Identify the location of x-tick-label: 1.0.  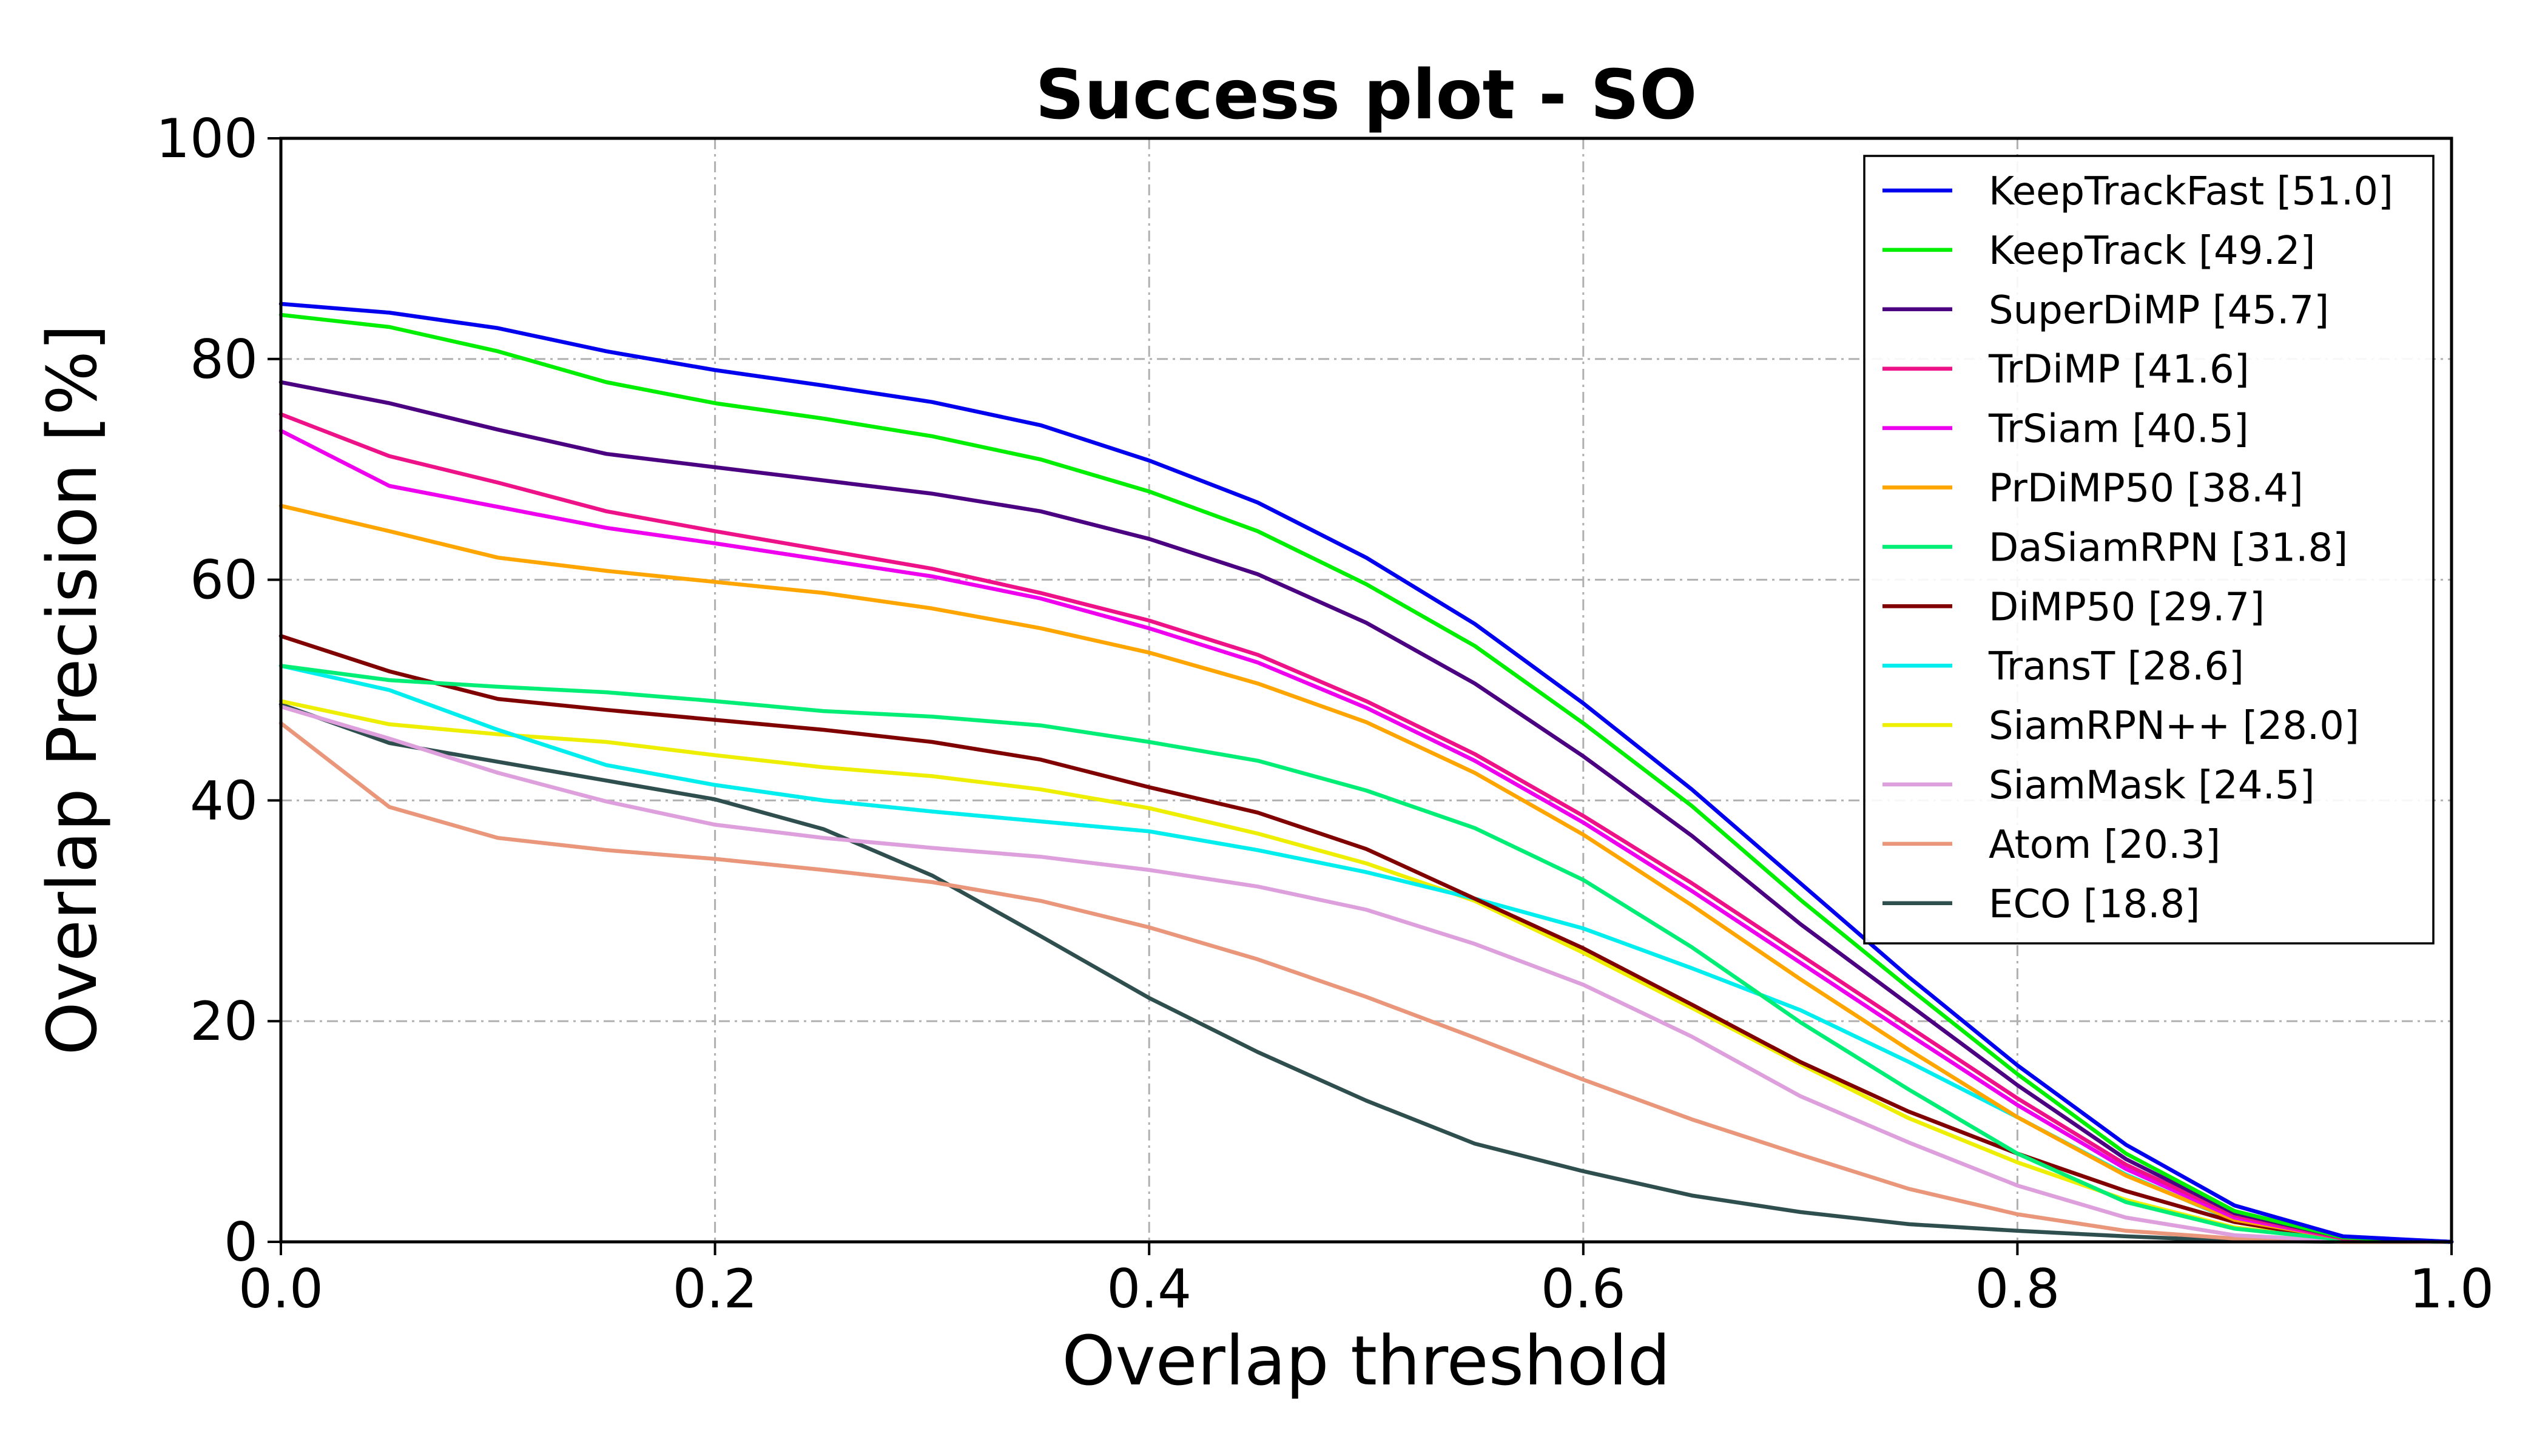
(2451, 1289).